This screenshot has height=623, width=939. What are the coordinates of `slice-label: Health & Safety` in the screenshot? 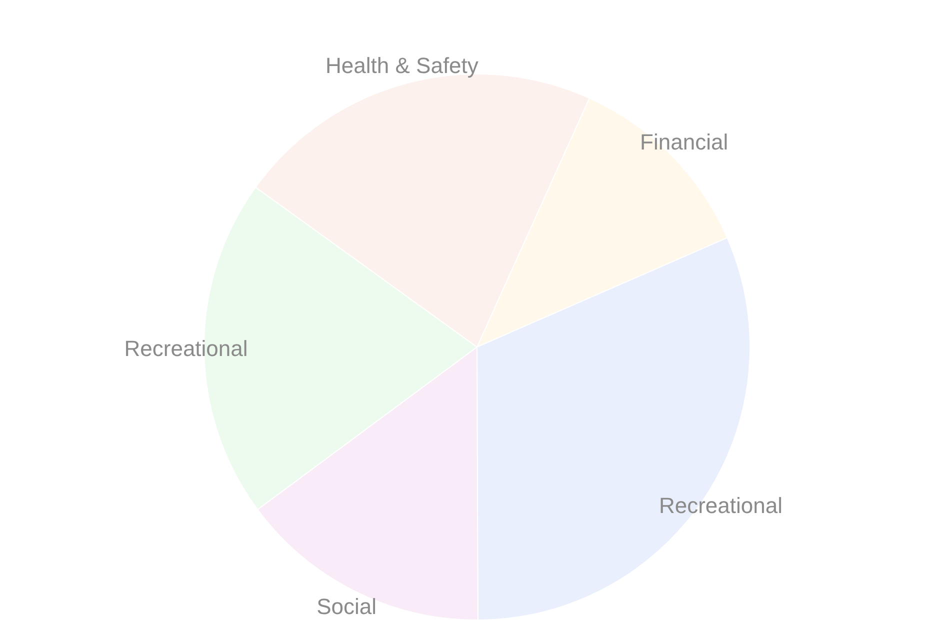 It's located at (402, 65).